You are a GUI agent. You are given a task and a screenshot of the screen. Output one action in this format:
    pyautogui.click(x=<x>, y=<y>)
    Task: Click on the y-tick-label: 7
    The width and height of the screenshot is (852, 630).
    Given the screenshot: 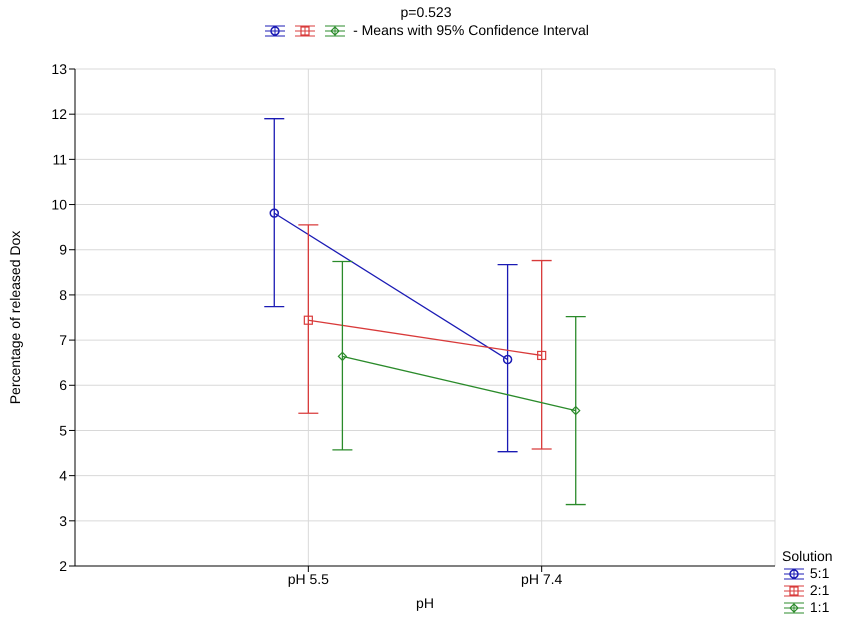 What is the action you would take?
    pyautogui.click(x=63, y=340)
    